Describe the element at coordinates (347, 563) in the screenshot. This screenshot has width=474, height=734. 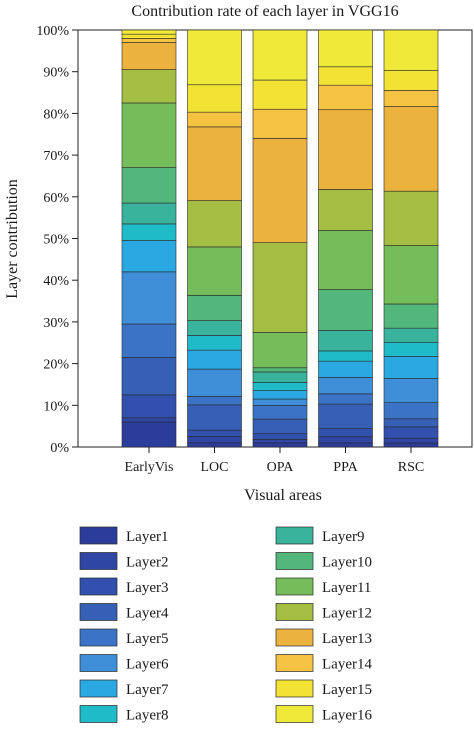
I see `legend-label-layer10: Layer10` at that location.